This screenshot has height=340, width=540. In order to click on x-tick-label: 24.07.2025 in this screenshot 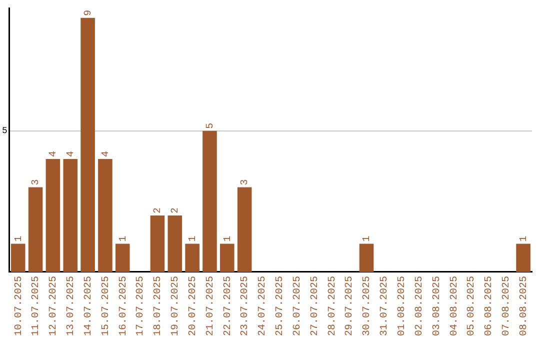, I will do `click(263, 306)`.